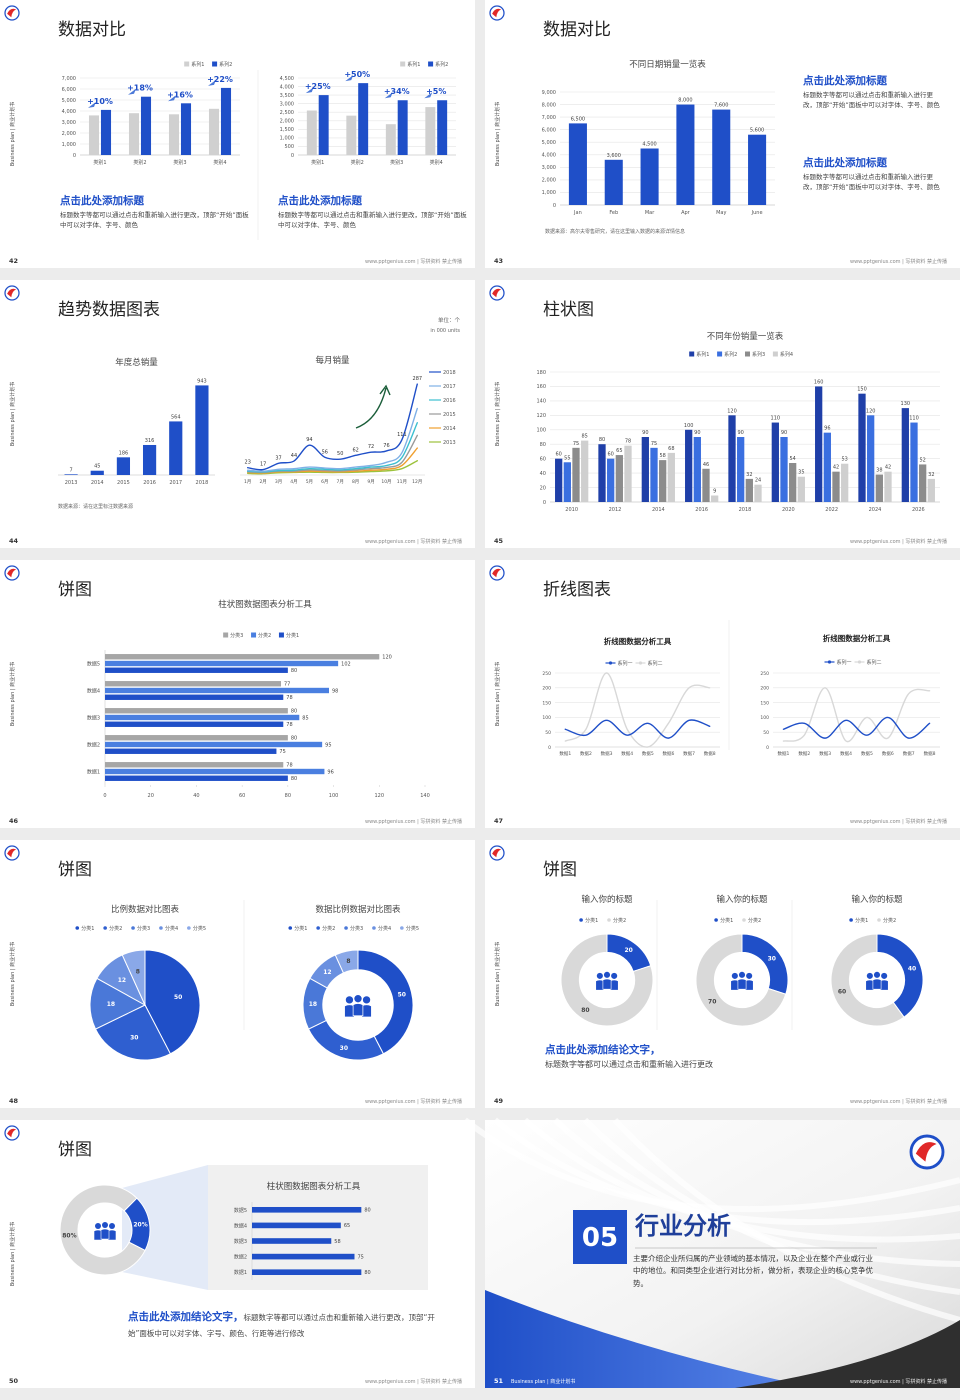  Describe the element at coordinates (730, 354) in the screenshot. I see `legend-label: 系列2` at that location.